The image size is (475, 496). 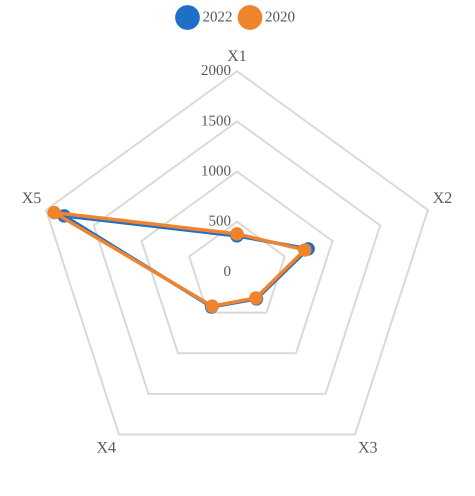 I want to click on spoke-label: X4, so click(x=106, y=447).